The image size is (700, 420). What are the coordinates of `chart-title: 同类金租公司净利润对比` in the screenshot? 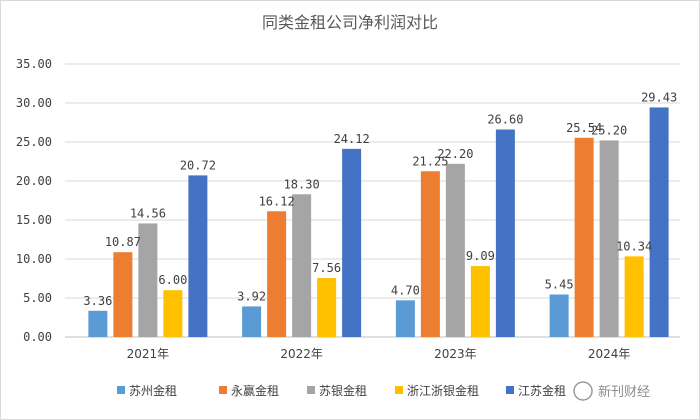 It's located at (350, 22).